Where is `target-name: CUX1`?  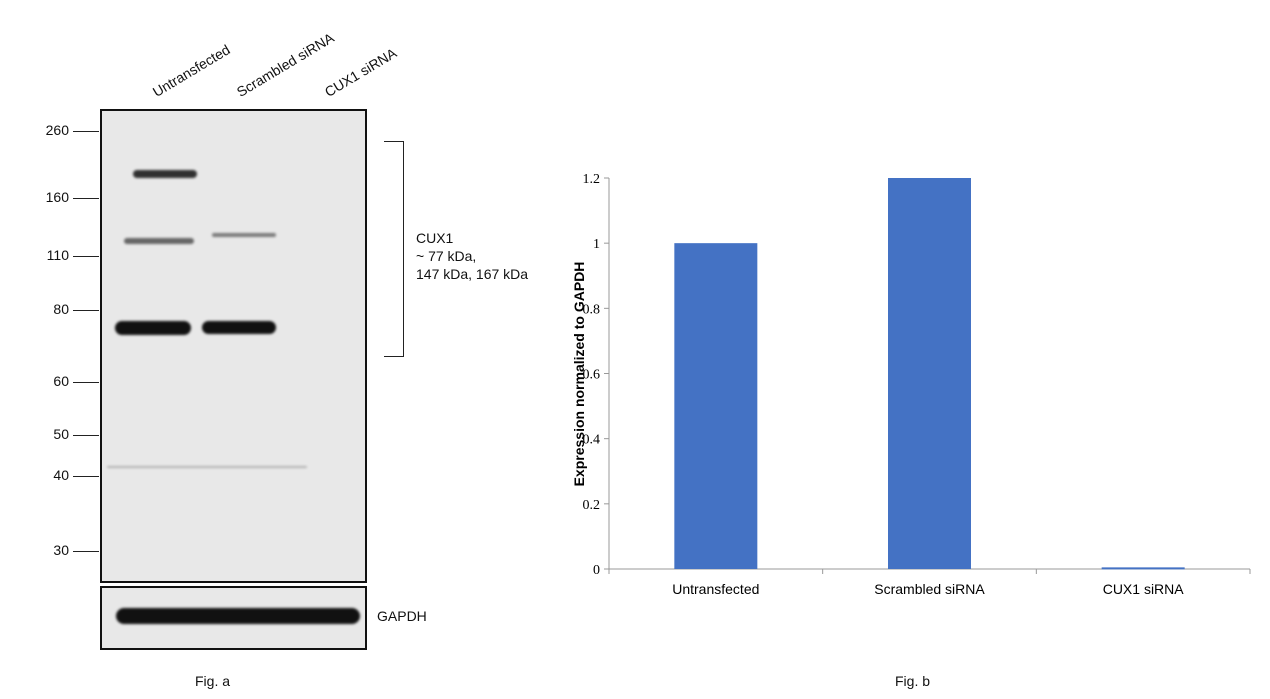
target-name: CUX1 is located at coordinates (435, 238).